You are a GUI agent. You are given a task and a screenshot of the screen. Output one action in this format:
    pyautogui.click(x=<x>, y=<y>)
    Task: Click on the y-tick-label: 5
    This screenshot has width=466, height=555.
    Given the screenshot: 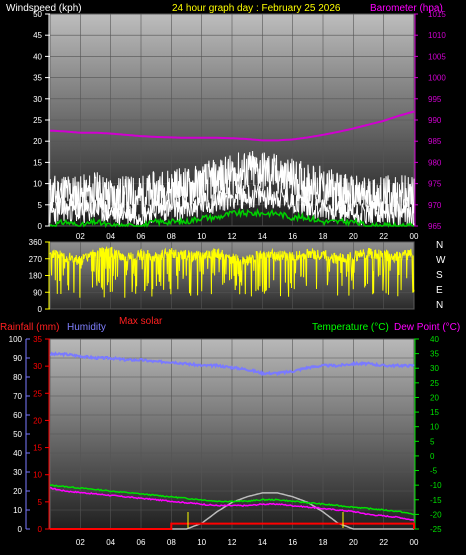 What is the action you would take?
    pyautogui.click(x=40, y=205)
    